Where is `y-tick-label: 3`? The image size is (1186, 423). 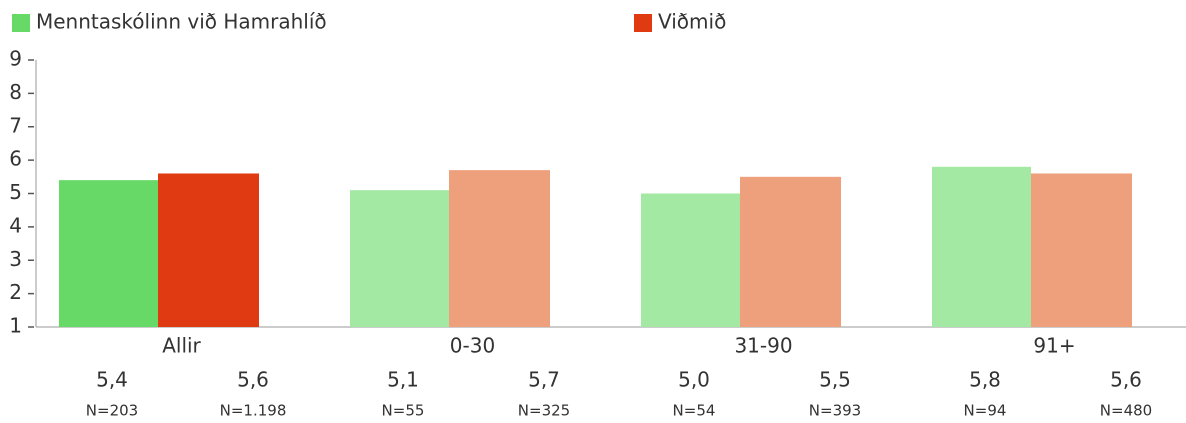 y-tick-label: 3 is located at coordinates (15, 259).